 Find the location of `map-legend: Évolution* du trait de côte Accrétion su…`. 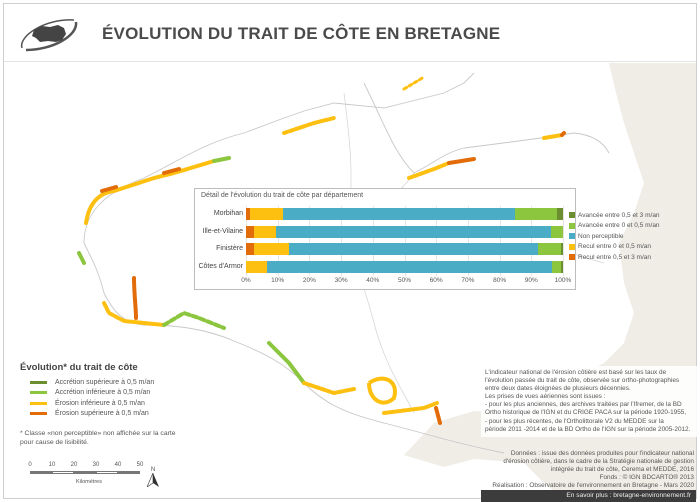

map-legend: Évolution* du trait de côte Accrétion su… is located at coordinates (135, 404).